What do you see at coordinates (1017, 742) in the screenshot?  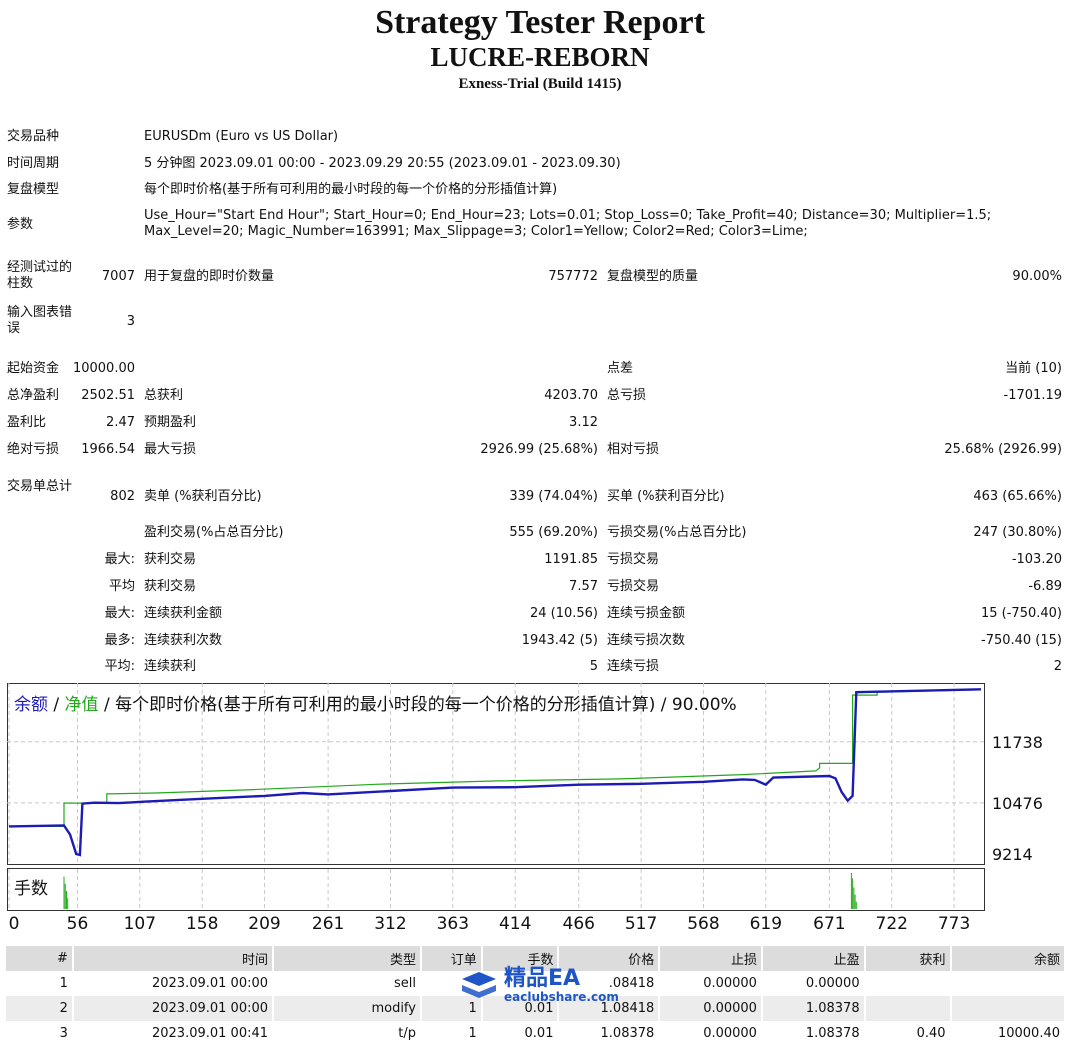 I see `y-tick-label: 11738` at bounding box center [1017, 742].